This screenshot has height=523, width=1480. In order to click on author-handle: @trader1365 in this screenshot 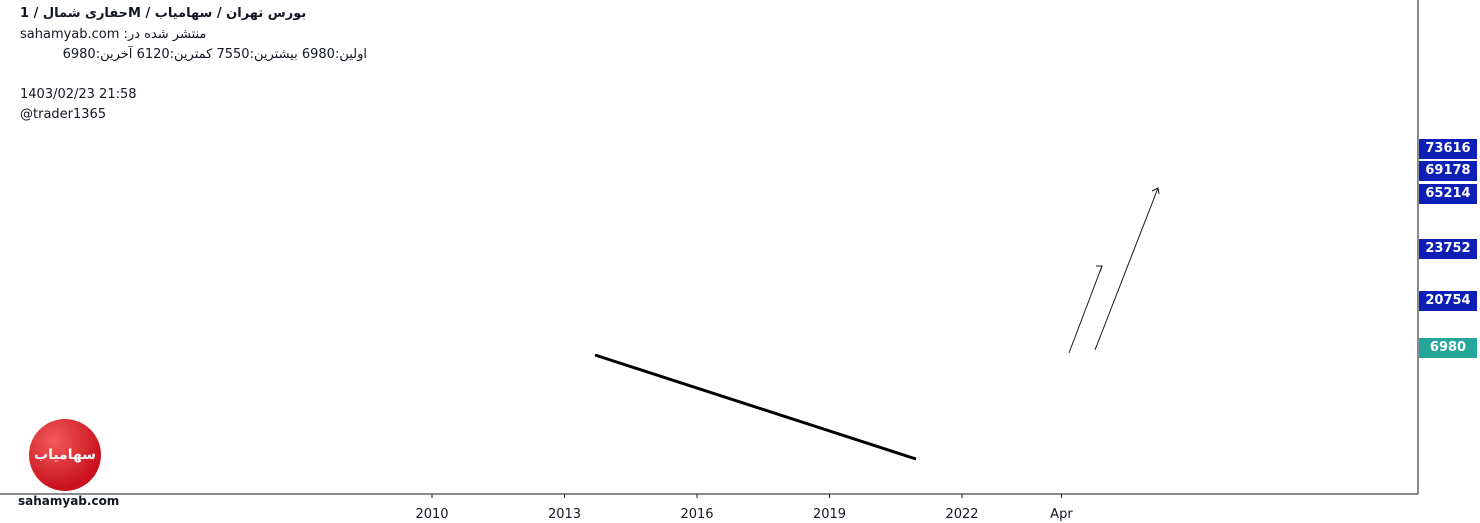, I will do `click(63, 114)`.